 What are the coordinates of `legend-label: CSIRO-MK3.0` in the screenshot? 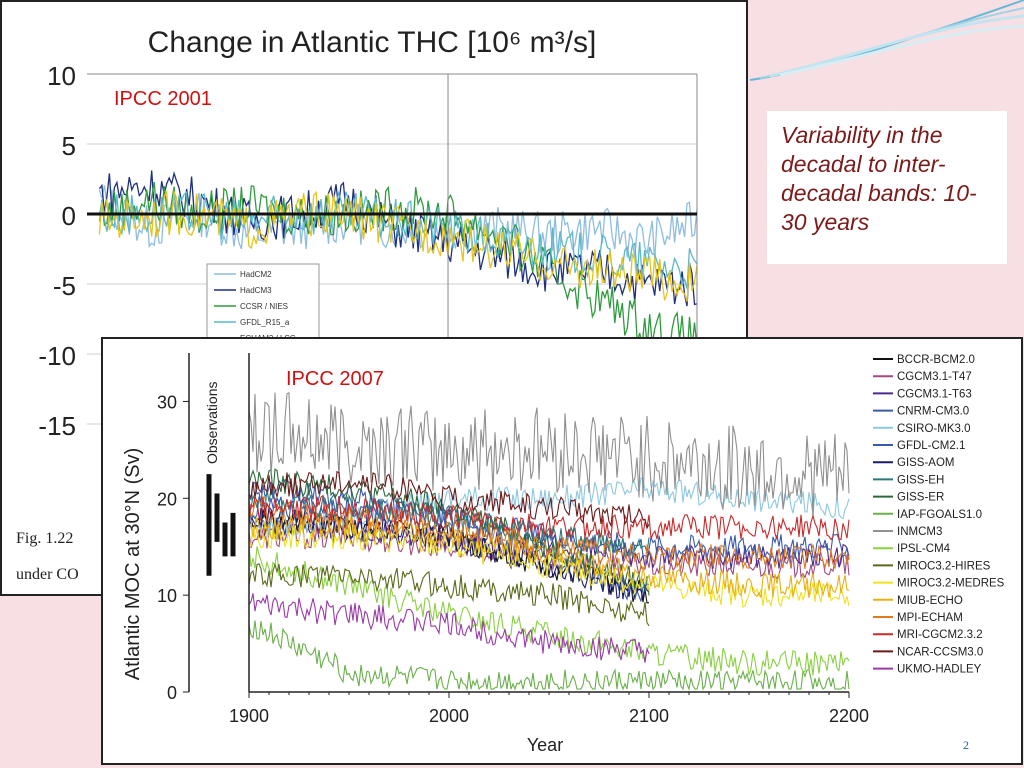 It's located at (934, 429).